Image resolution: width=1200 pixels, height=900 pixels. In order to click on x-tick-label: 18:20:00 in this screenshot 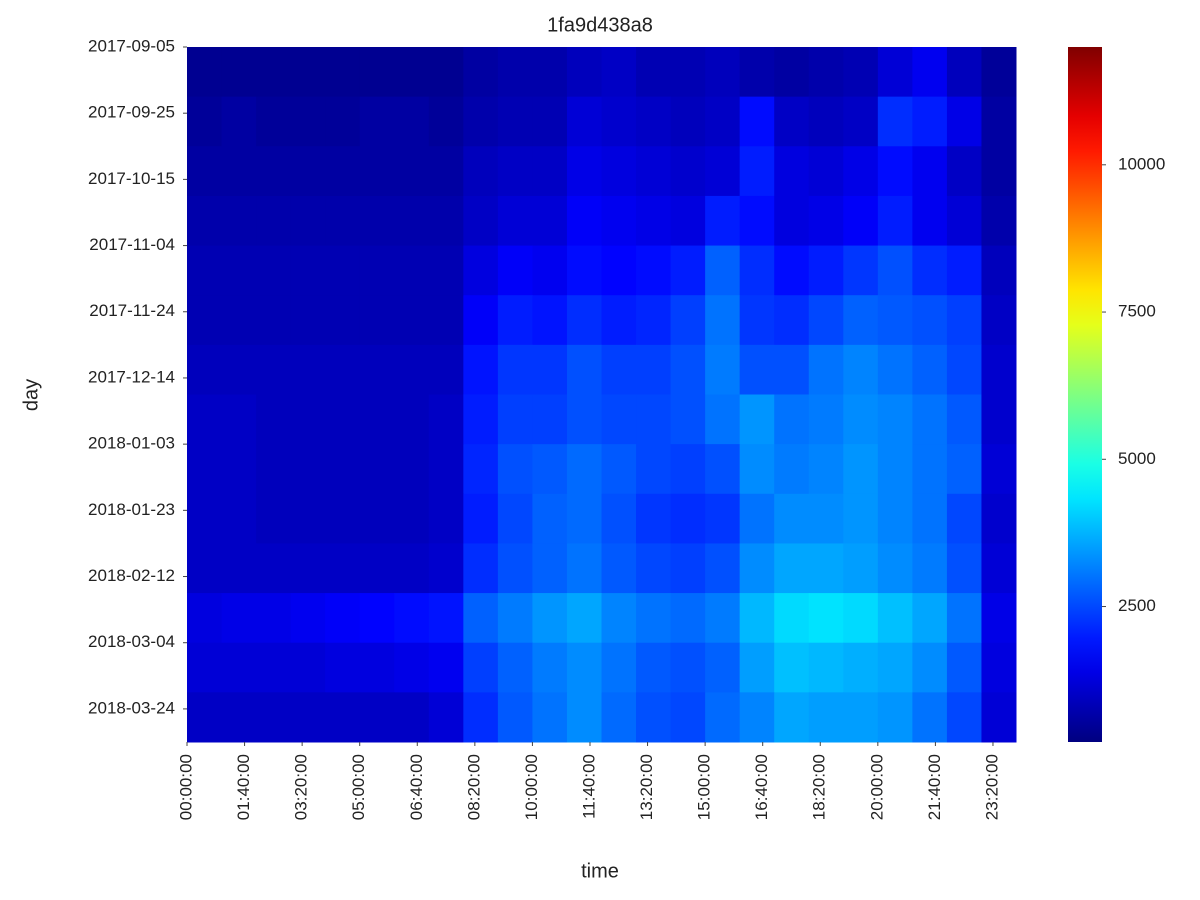, I will do `click(819, 787)`.